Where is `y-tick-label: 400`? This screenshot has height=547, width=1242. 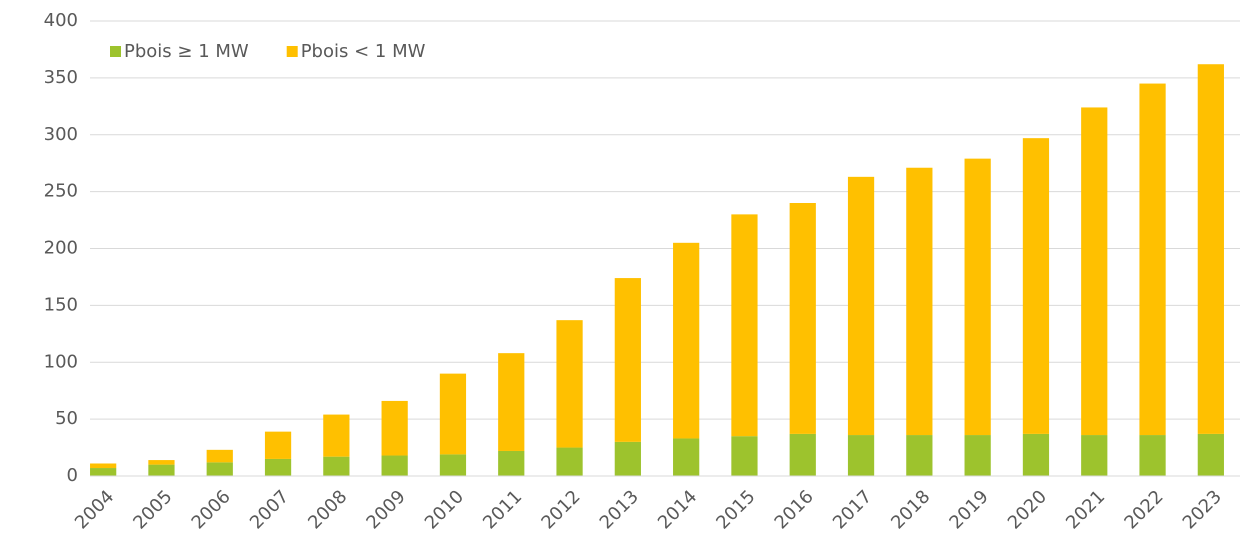 y-tick-label: 400 is located at coordinates (61, 20).